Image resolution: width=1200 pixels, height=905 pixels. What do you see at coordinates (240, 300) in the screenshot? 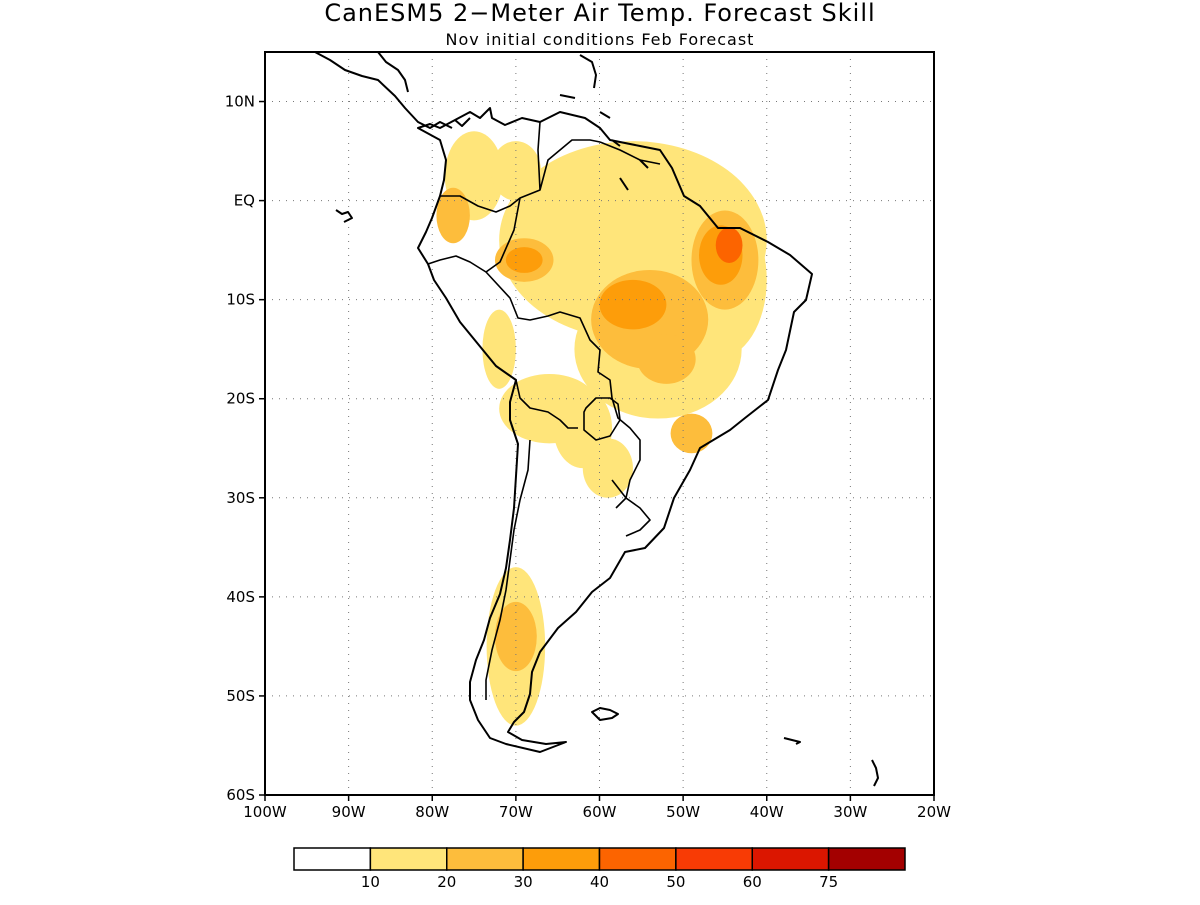
I see `y-tick-label: 10S` at bounding box center [240, 300].